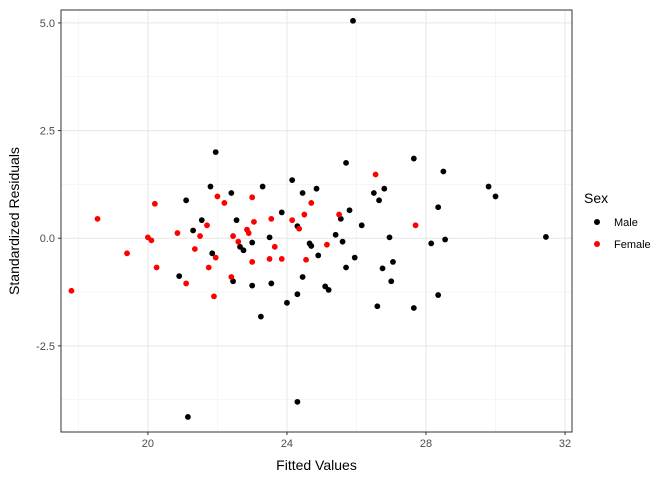 This screenshot has width=672, height=480. I want to click on legend-title: Sex, so click(596, 198).